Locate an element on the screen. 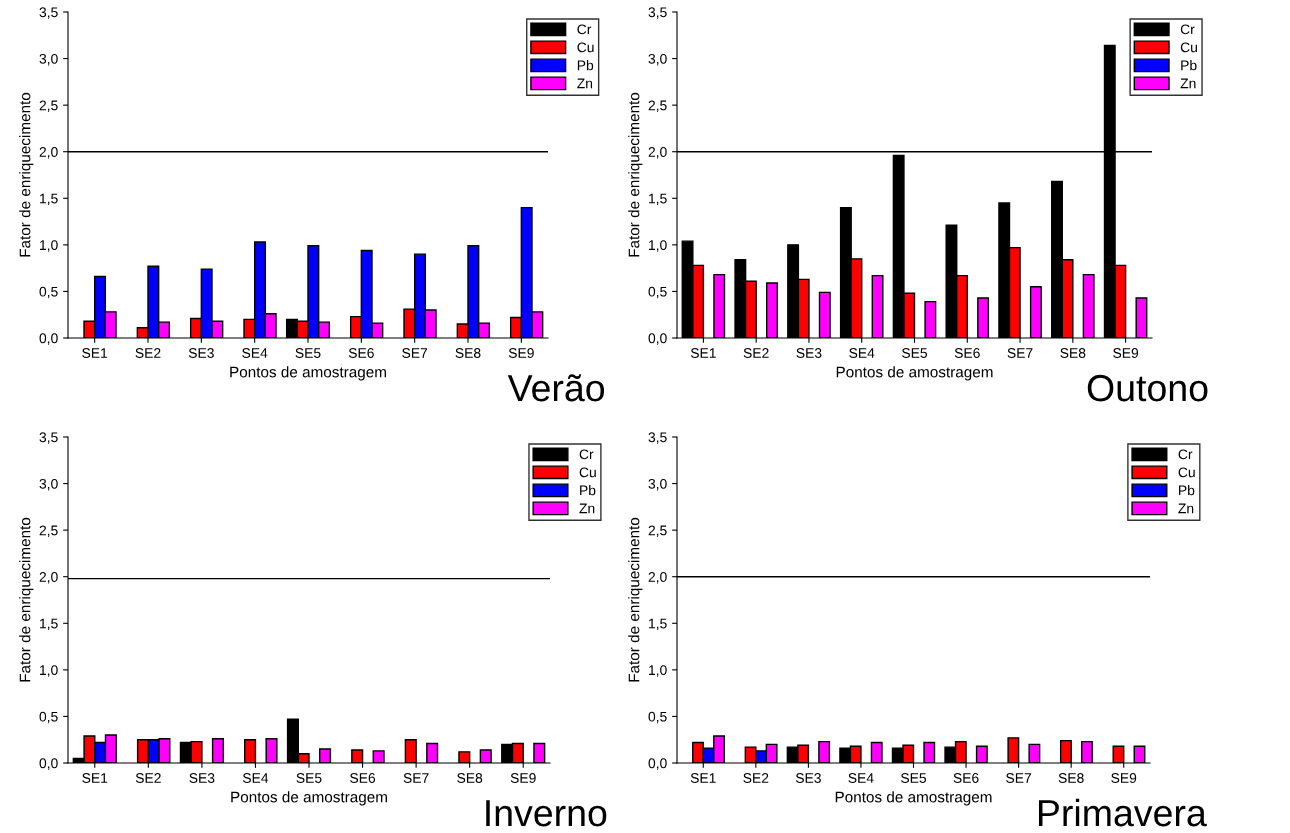 The height and width of the screenshot is (833, 1290). text: Outono is located at coordinates (1147, 388).